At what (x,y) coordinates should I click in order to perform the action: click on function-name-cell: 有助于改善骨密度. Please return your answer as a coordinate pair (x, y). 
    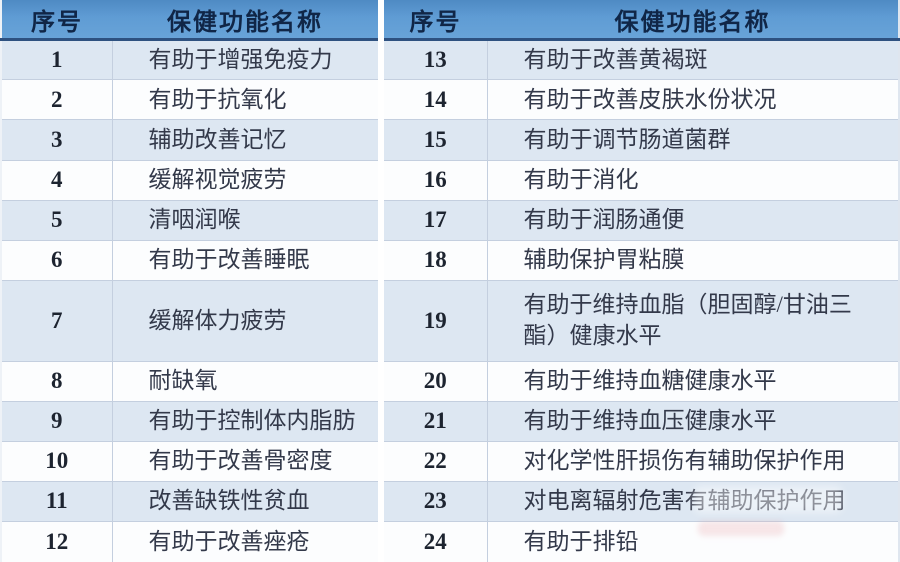
    Looking at the image, I should click on (245, 461).